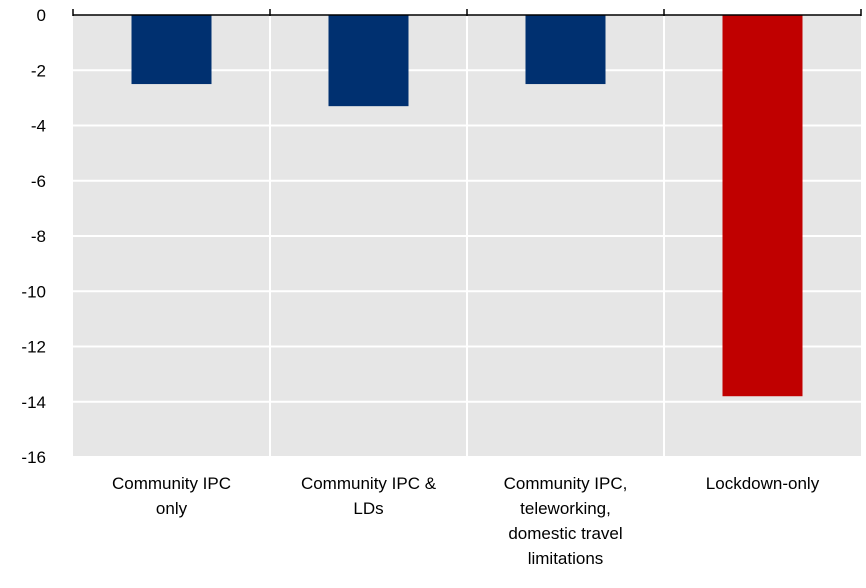 This screenshot has width=866, height=588. Describe the element at coordinates (33, 457) in the screenshot. I see `y-tick-label: -16` at that location.